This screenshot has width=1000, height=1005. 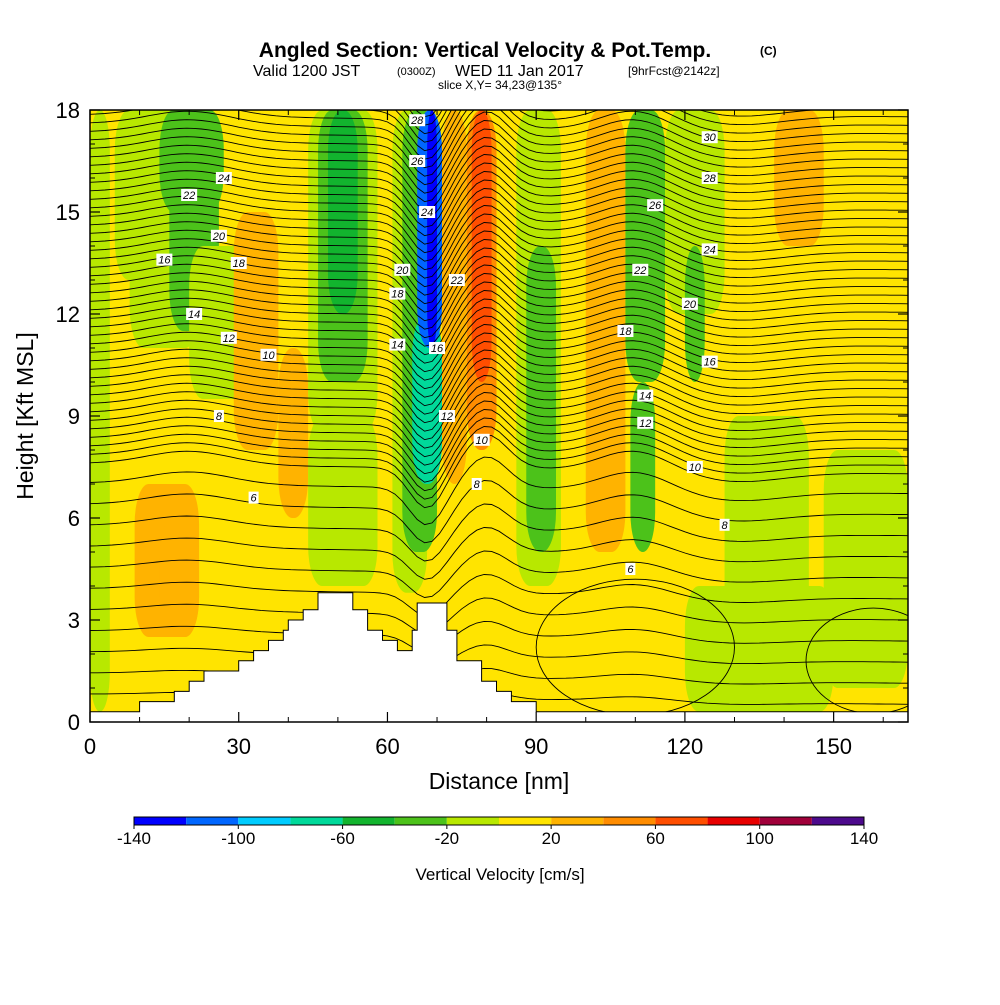 I want to click on x-tick-label: 30, so click(x=238, y=746).